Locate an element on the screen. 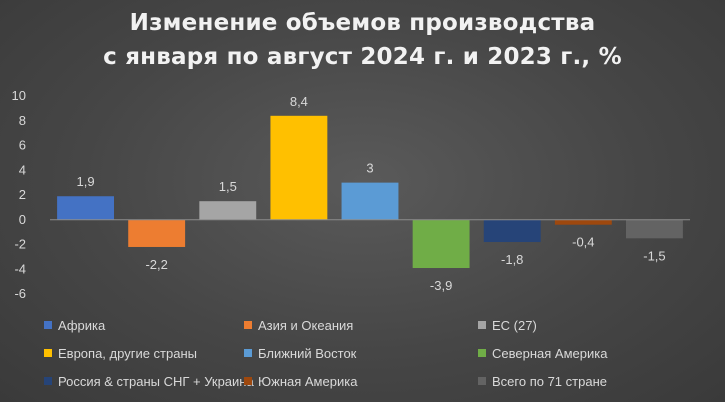 The height and width of the screenshot is (402, 725). data-label: -1,8 is located at coordinates (512, 259).